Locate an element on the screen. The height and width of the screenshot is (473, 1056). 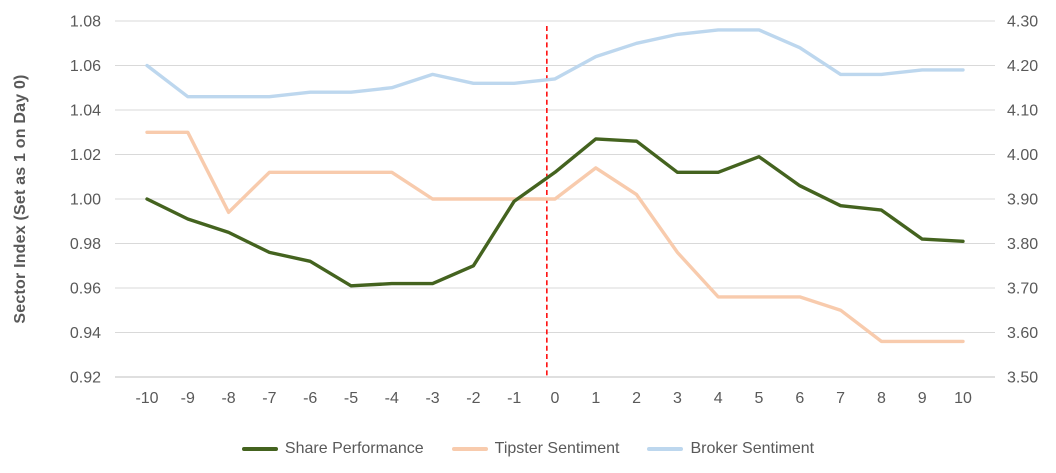
left-axis-tick-label: 1.04 is located at coordinates (85, 111).